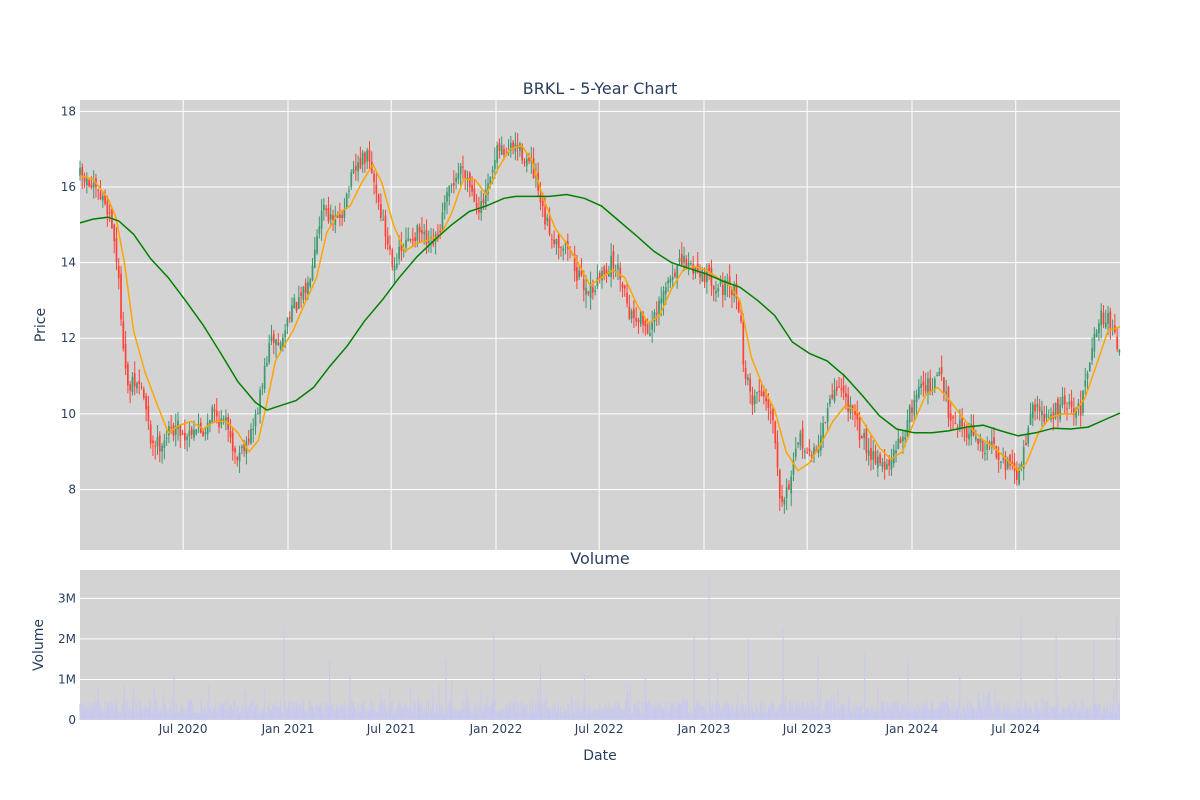 The image size is (1200, 800). What do you see at coordinates (807, 729) in the screenshot?
I see `x-tick-label: Jul 2023` at bounding box center [807, 729].